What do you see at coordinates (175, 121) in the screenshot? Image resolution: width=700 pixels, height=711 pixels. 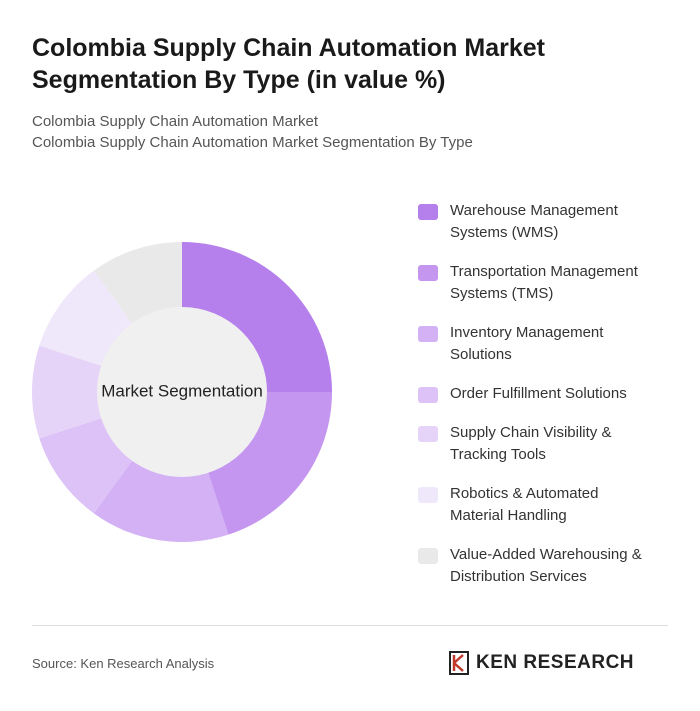 I see `subtitle: Colombia Supply Chain Automation Market` at bounding box center [175, 121].